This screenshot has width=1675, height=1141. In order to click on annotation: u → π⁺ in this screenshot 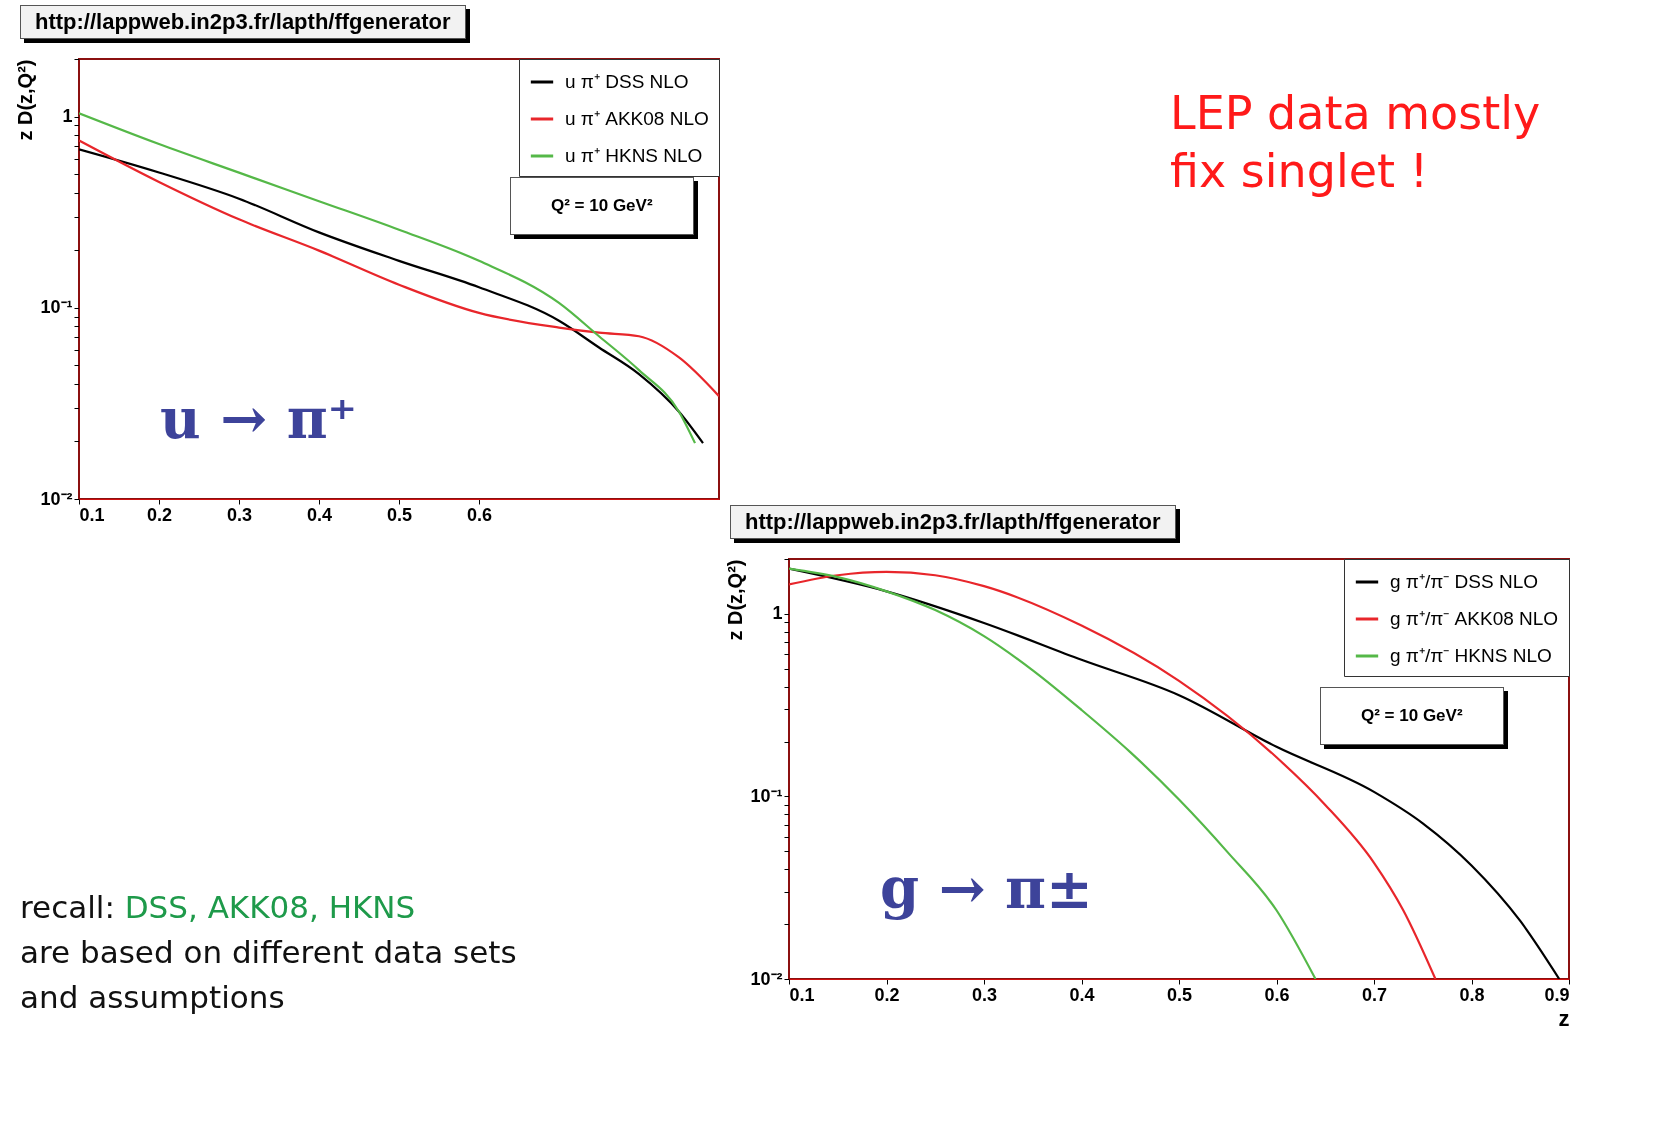, I will do `click(259, 418)`.